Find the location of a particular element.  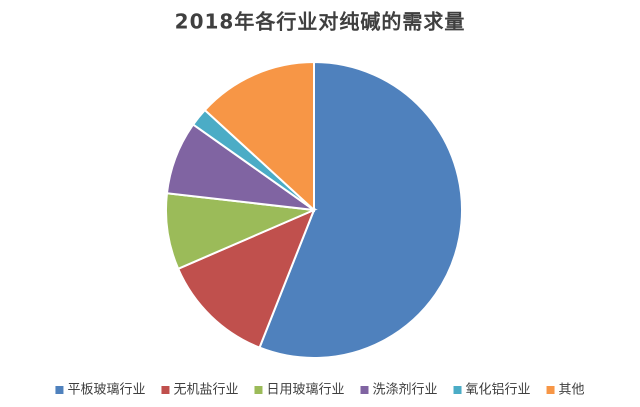

legend-label: 平板玻璃行业 is located at coordinates (106, 390).